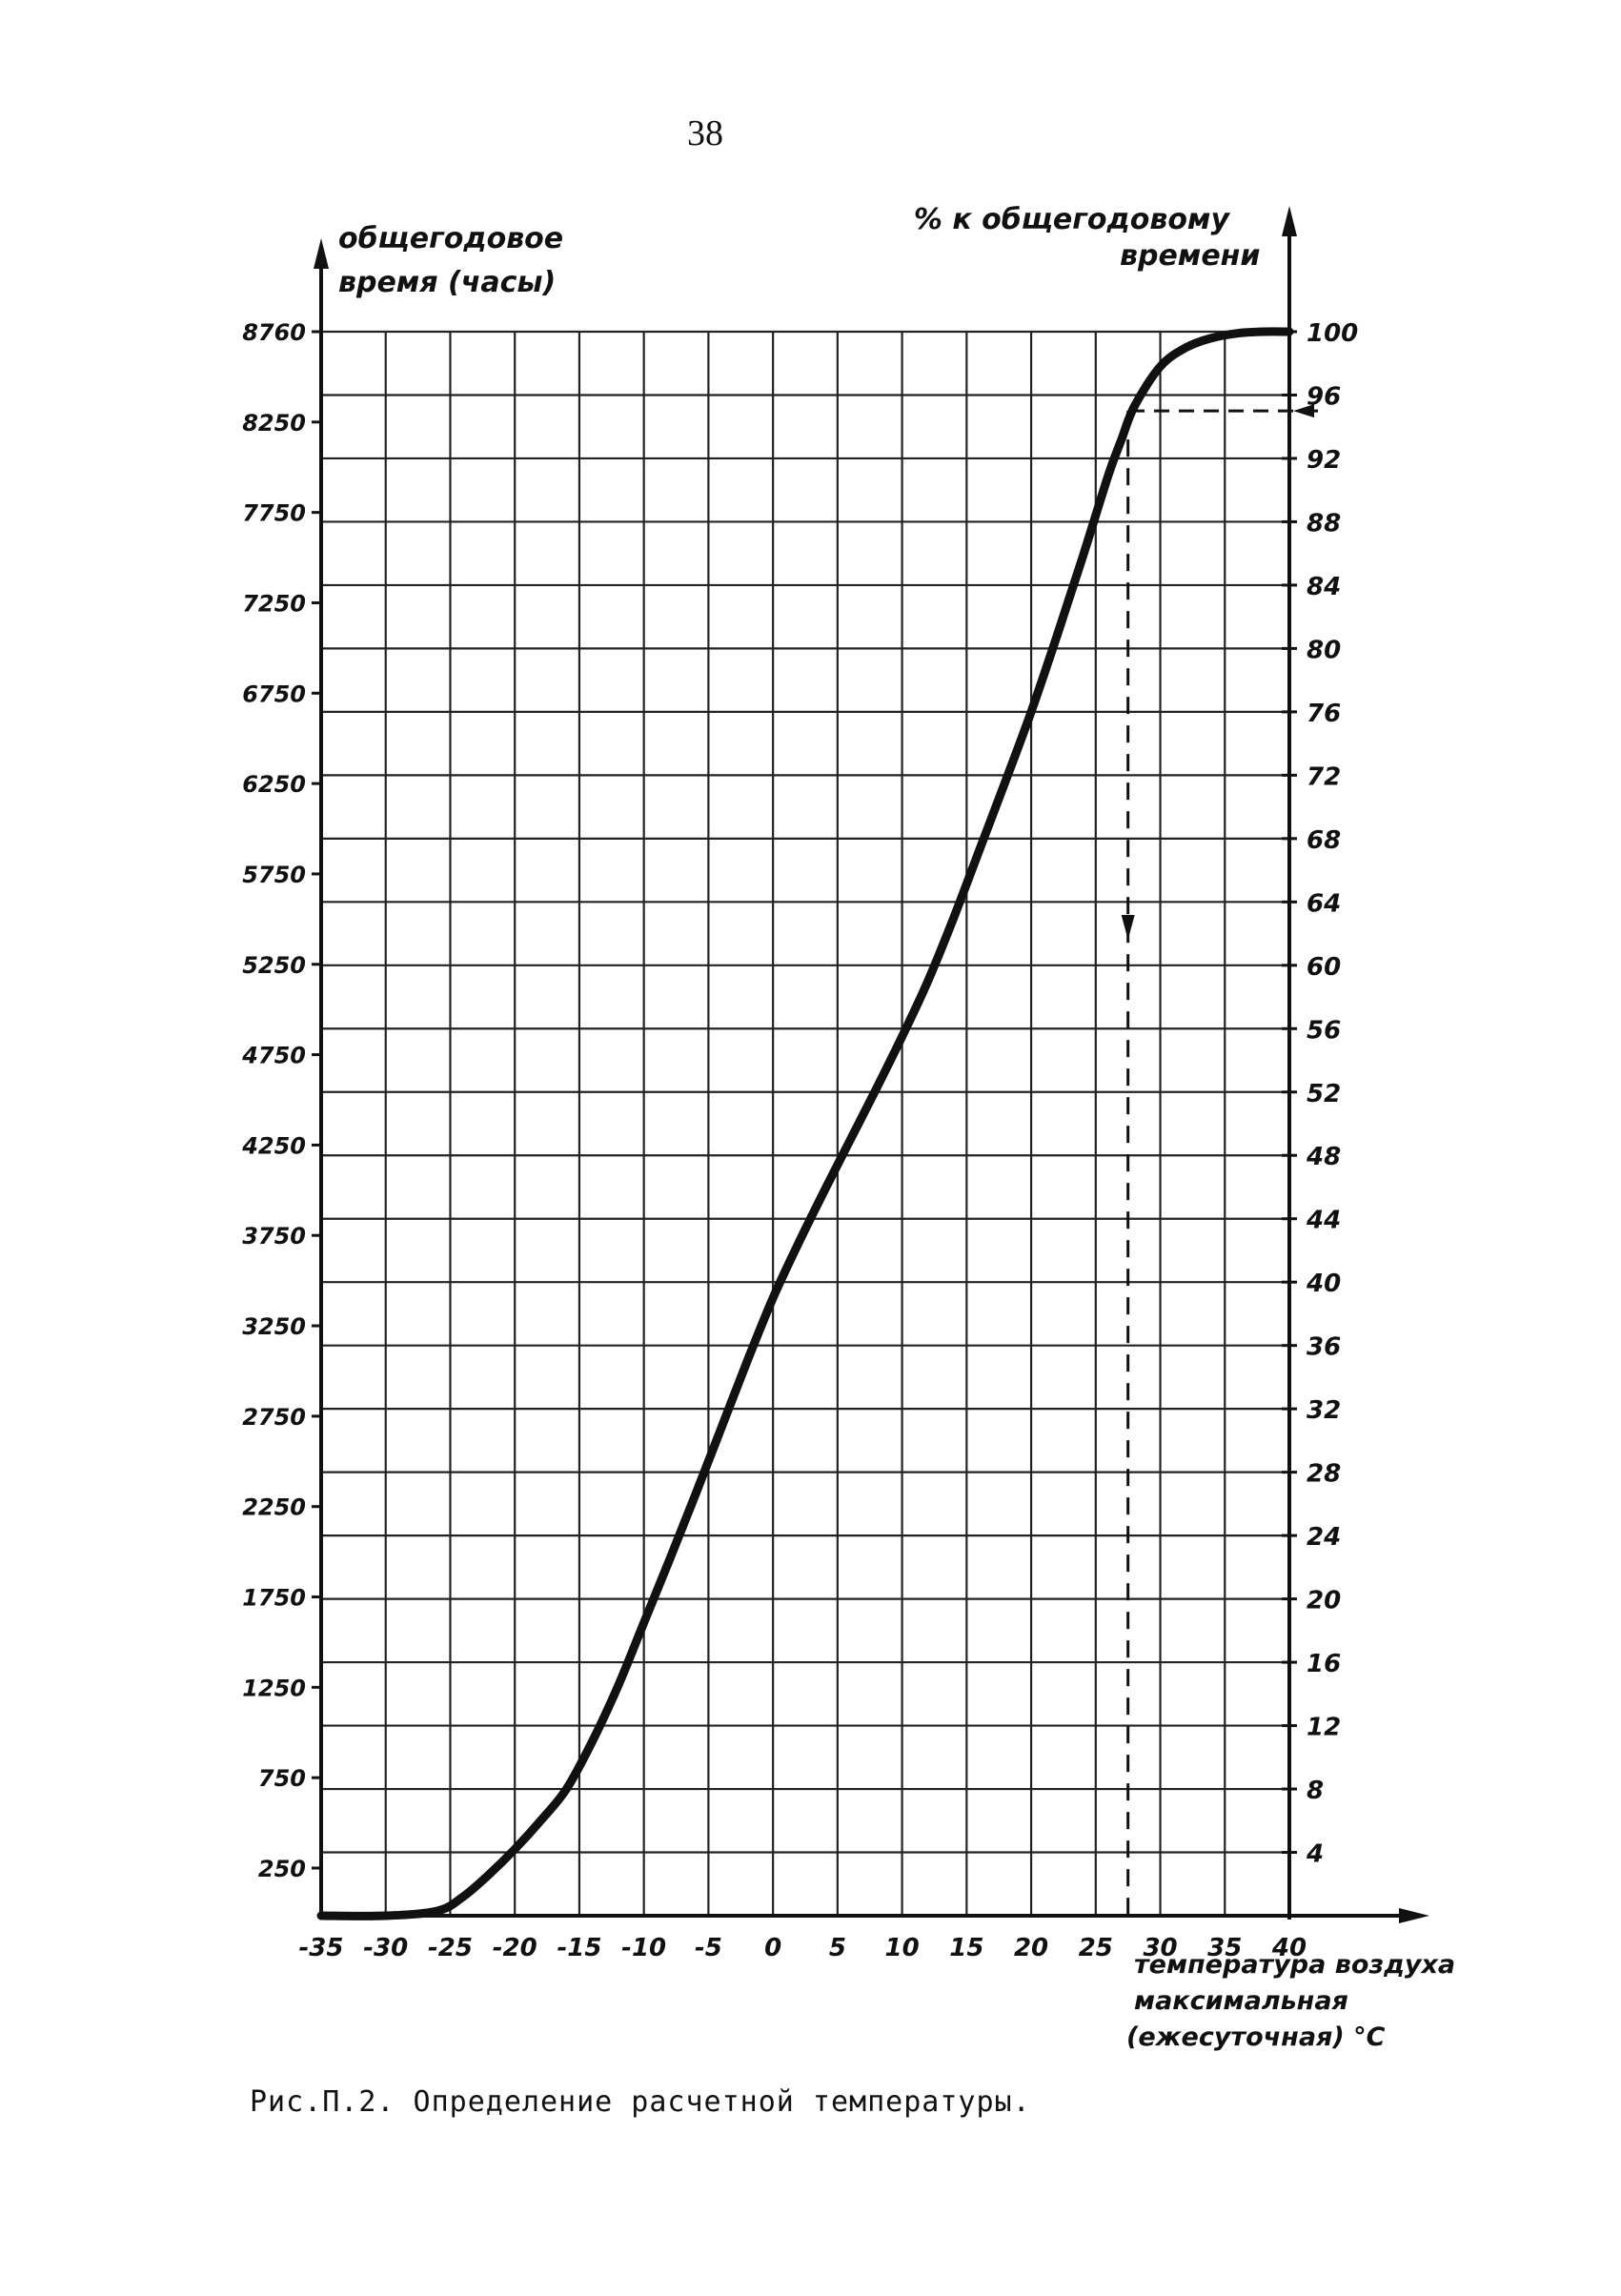  What do you see at coordinates (1324, 1474) in the screenshot?
I see `right-tick-label: 28` at bounding box center [1324, 1474].